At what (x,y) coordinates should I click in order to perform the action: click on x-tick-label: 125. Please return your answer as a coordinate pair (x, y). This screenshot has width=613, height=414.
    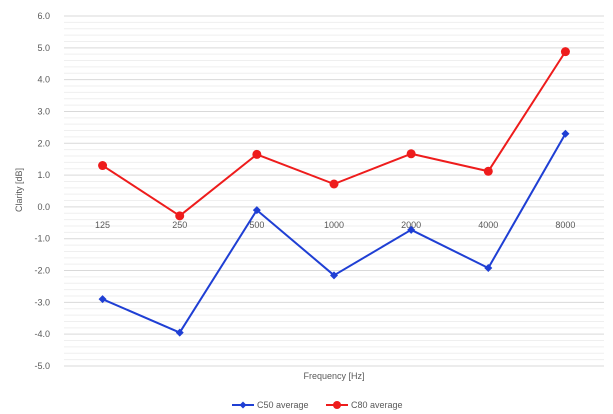
    Looking at the image, I should click on (102, 225).